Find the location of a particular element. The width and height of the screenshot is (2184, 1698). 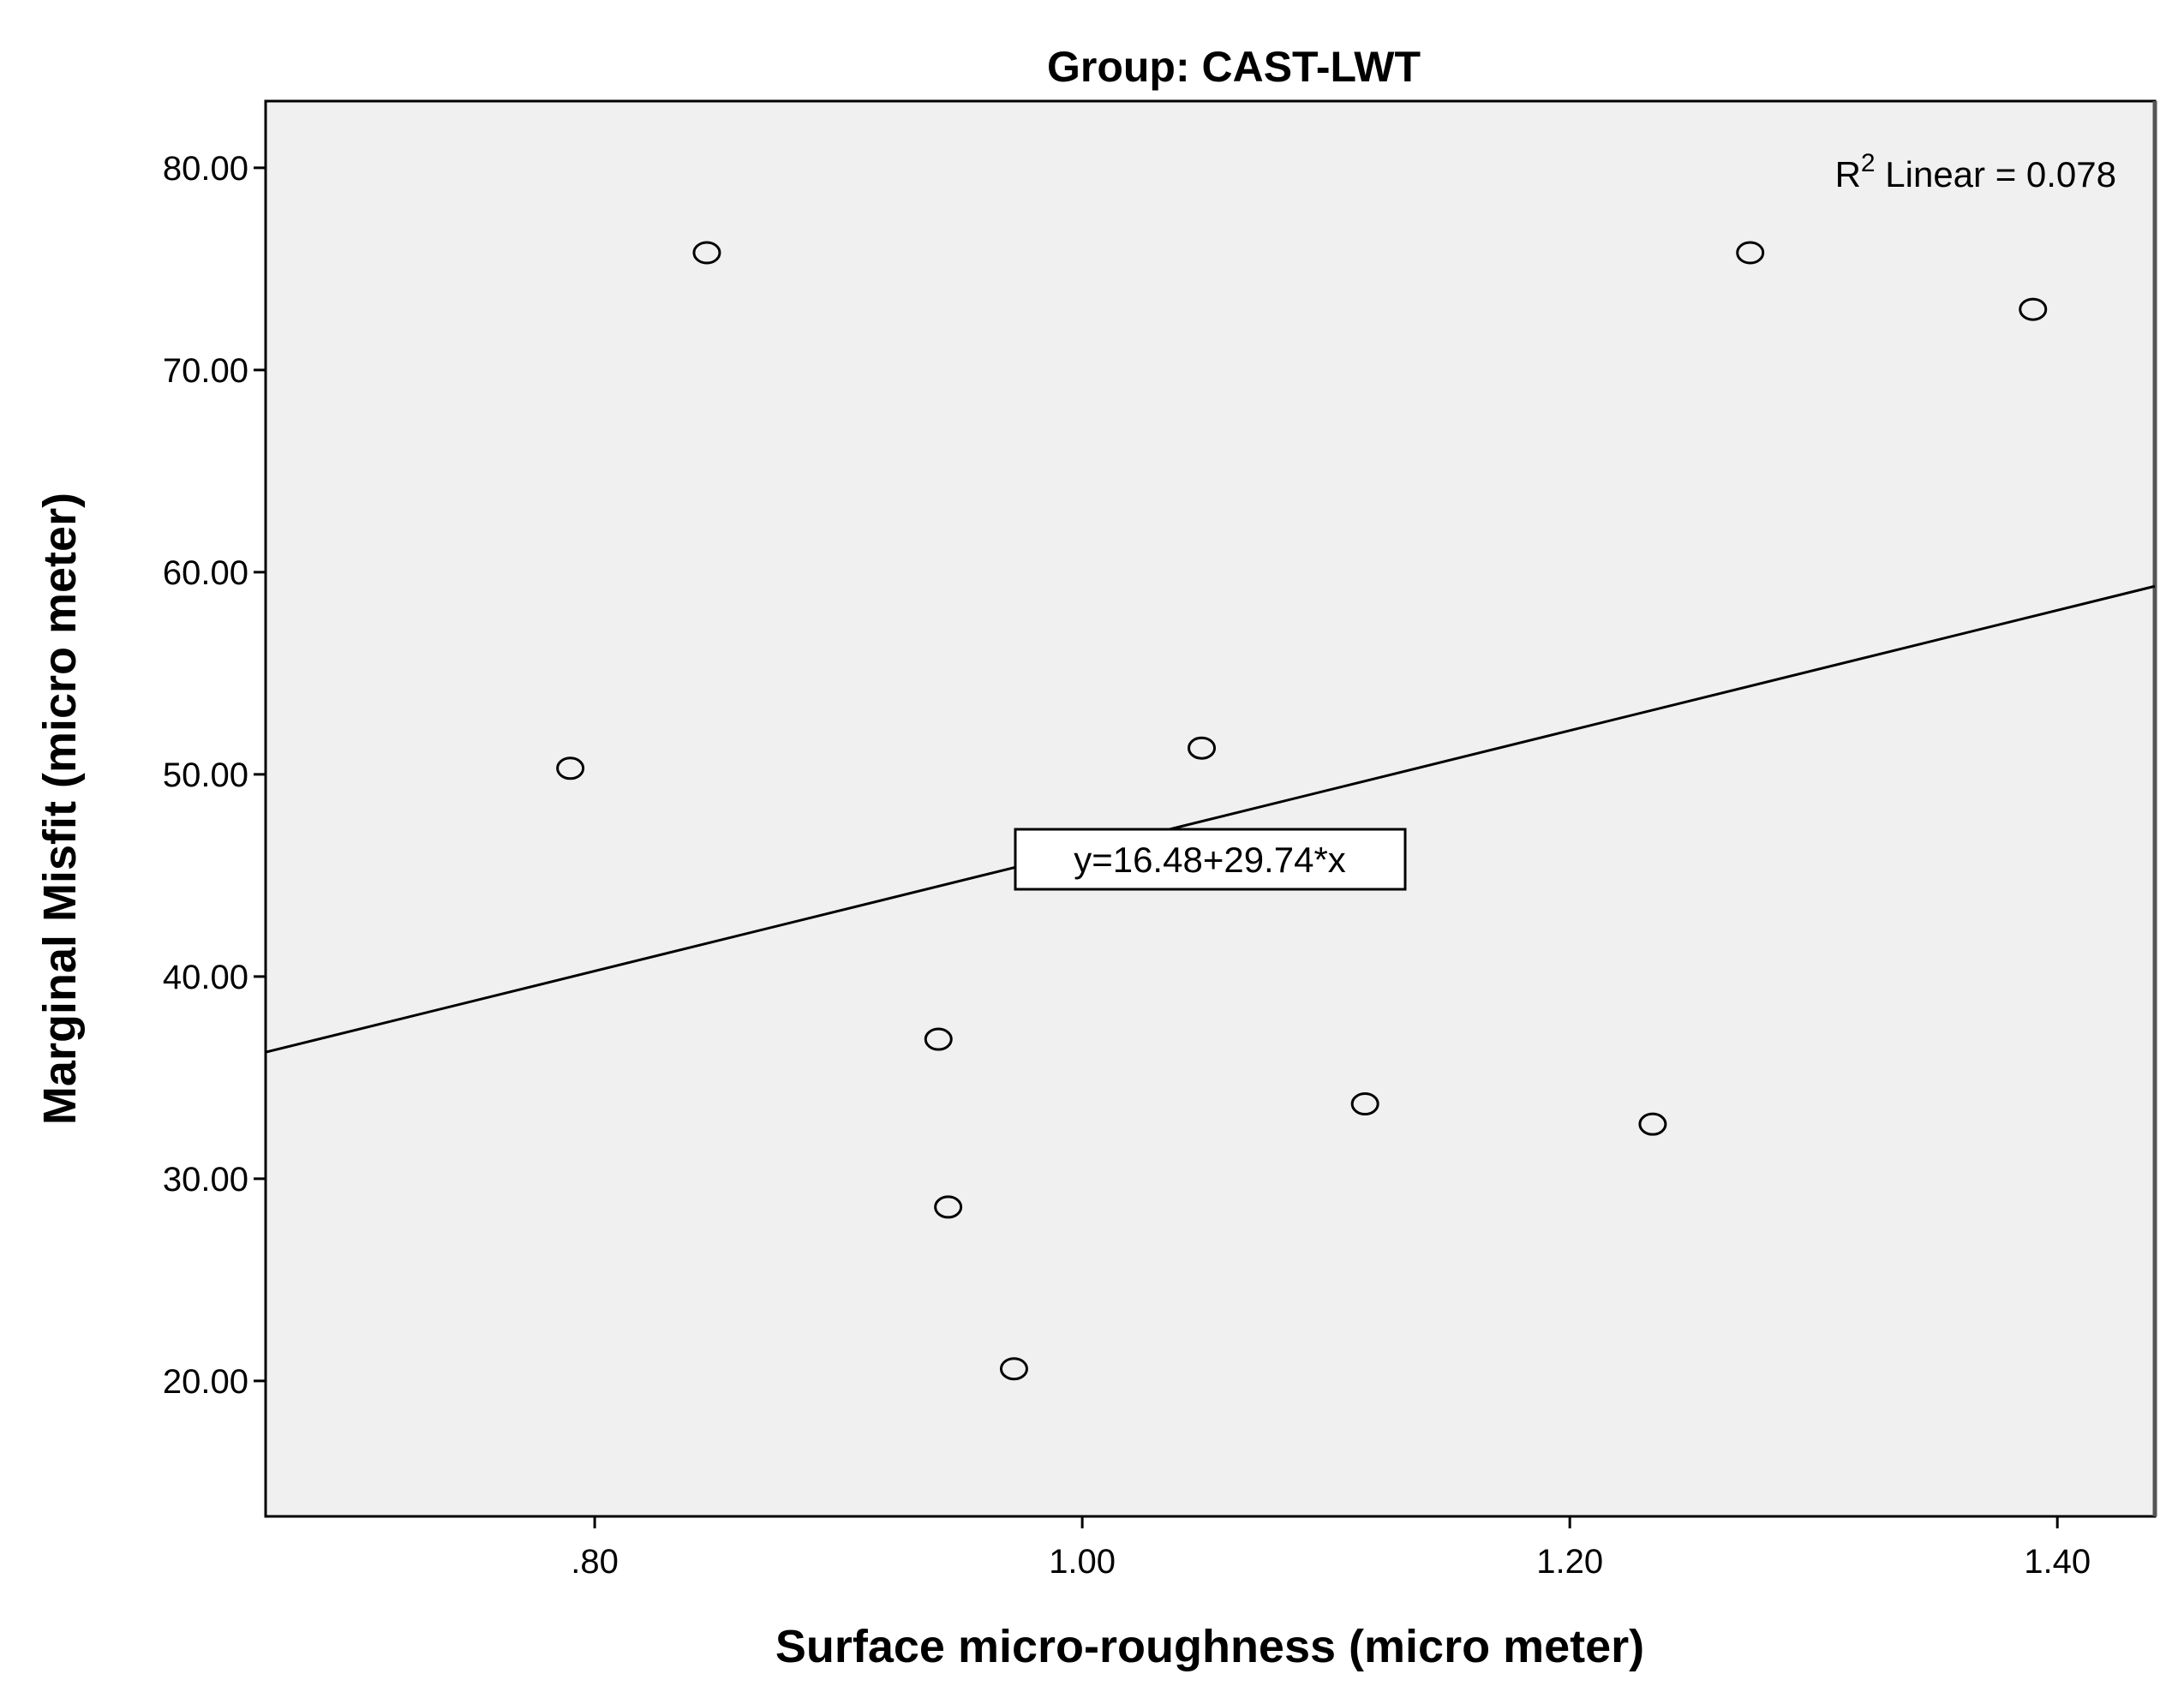

equation-label: y=16.48+29.74*x is located at coordinates (1210, 860).